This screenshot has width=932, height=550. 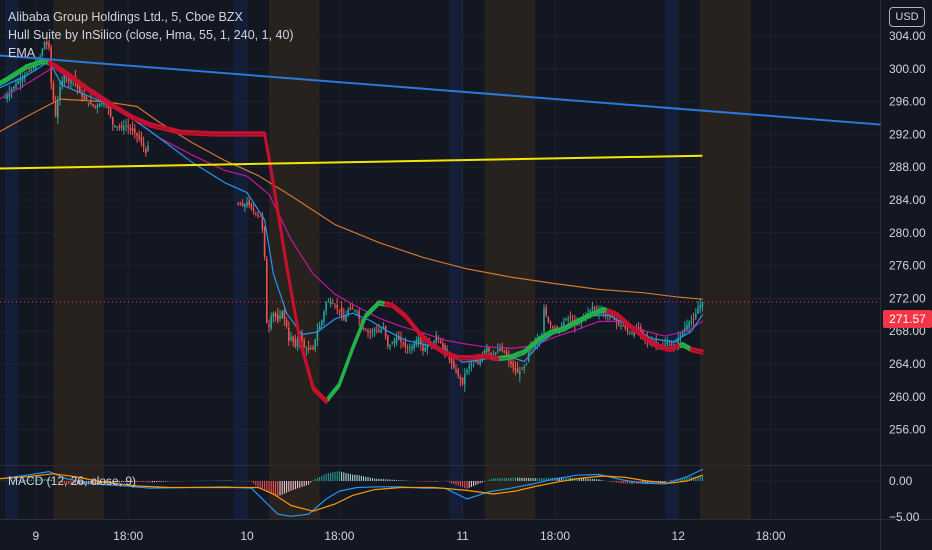 I want to click on price-tick-label: 296.00, so click(x=907, y=102).